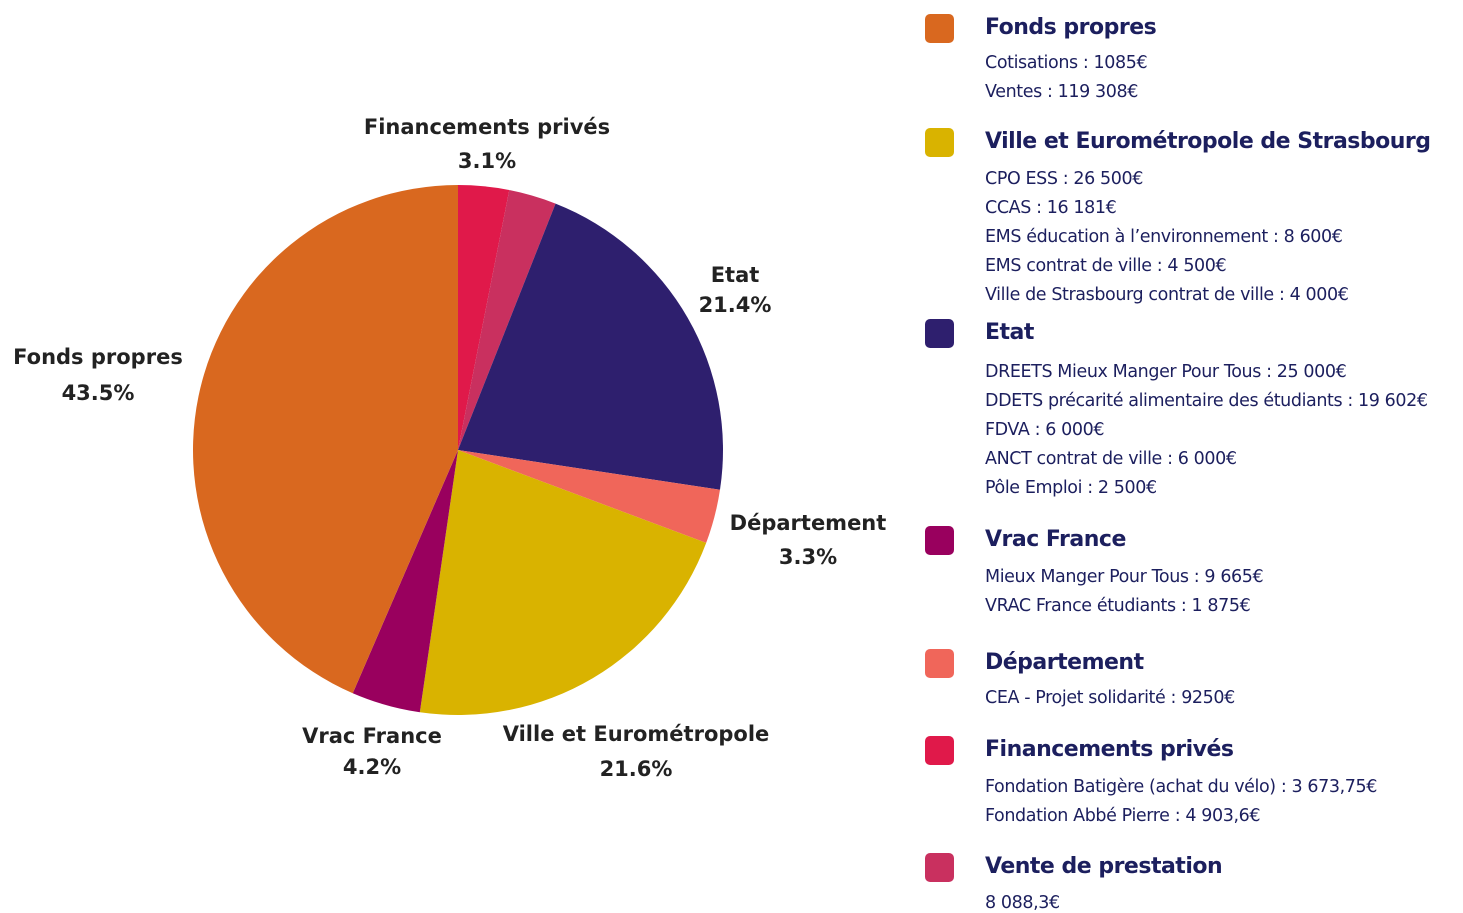 This screenshot has width=1463, height=913. Describe the element at coordinates (1111, 459) in the screenshot. I see `legend-item: ANCT contrat de ville : 6 000€` at that location.